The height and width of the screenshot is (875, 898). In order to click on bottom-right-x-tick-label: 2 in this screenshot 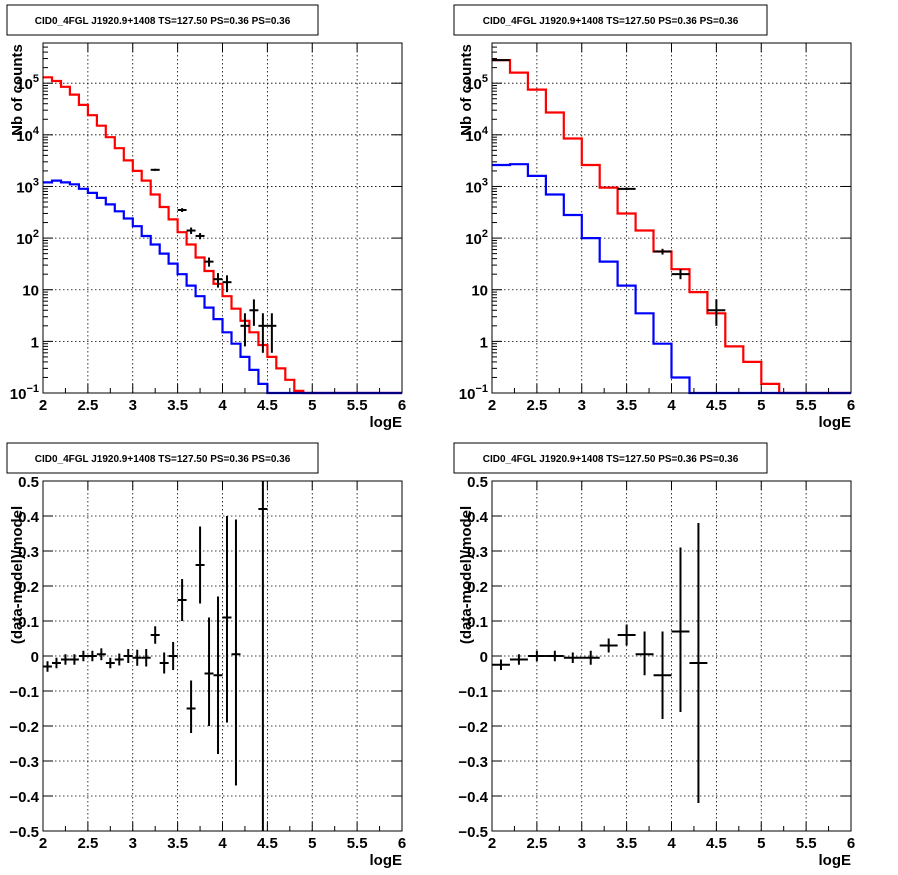, I will do `click(492, 843)`.